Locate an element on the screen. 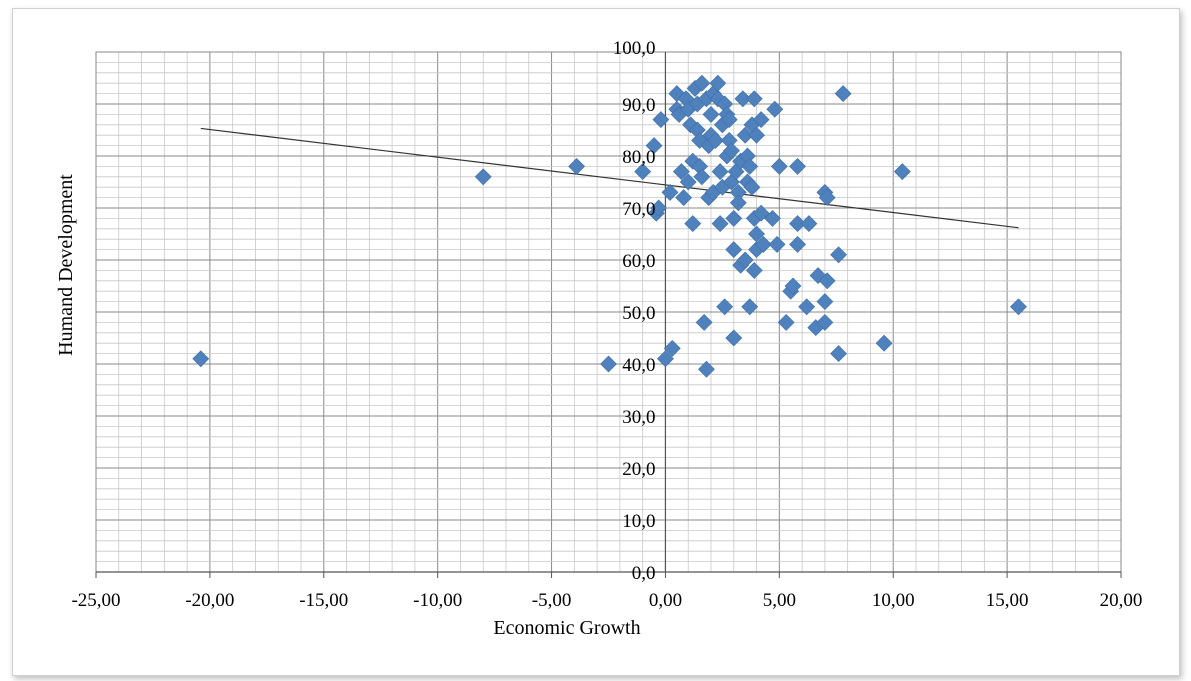 Image resolution: width=1191 pixels, height=681 pixels. trendline-group is located at coordinates (609, 178).